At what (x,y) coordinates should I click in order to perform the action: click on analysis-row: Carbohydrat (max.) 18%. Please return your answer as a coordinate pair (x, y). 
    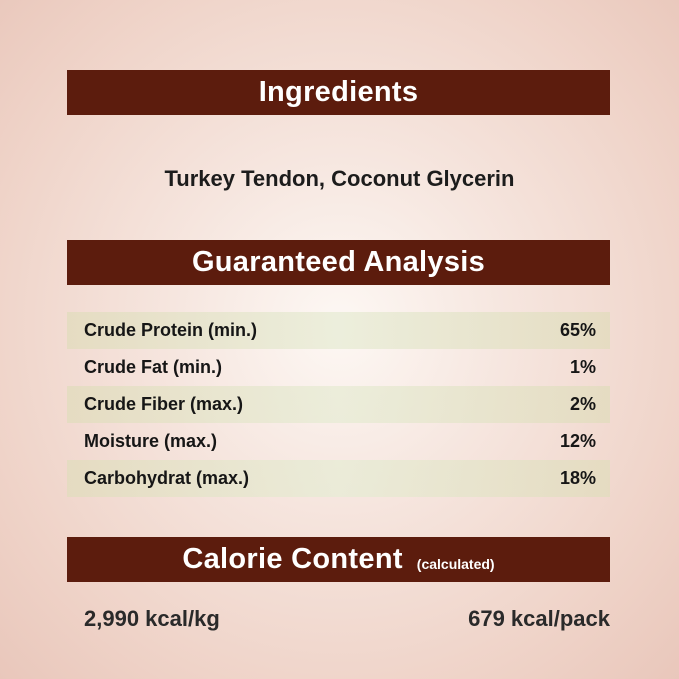
    Looking at the image, I should click on (338, 478).